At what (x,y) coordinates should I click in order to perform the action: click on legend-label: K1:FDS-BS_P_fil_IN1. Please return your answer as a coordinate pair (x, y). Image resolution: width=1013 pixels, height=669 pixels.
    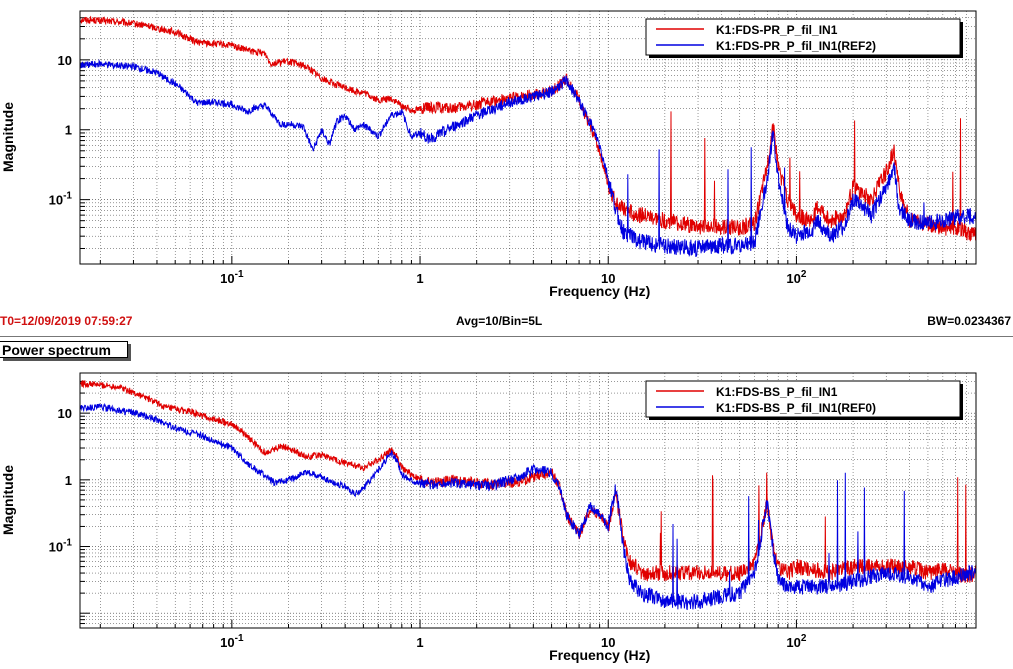
    Looking at the image, I should click on (777, 392).